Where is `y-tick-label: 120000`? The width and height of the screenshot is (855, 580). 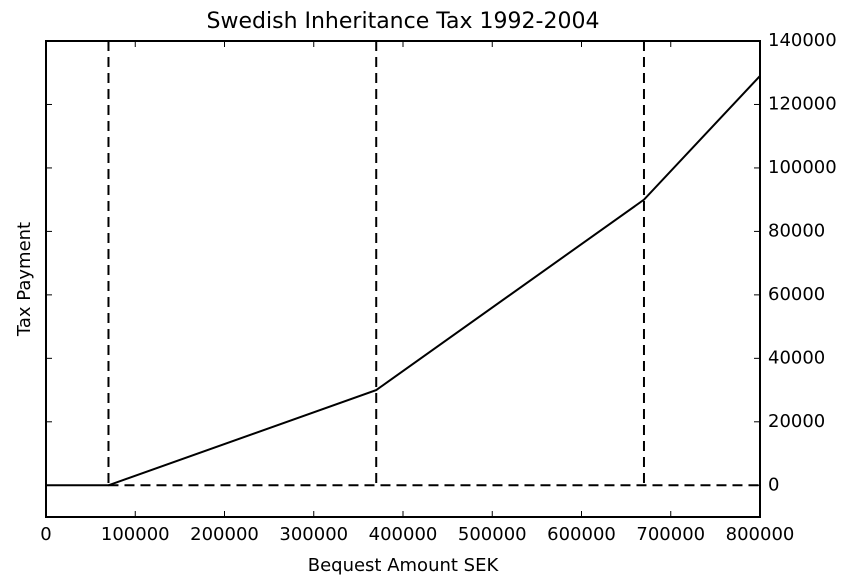
y-tick-label: 120000 is located at coordinates (802, 103).